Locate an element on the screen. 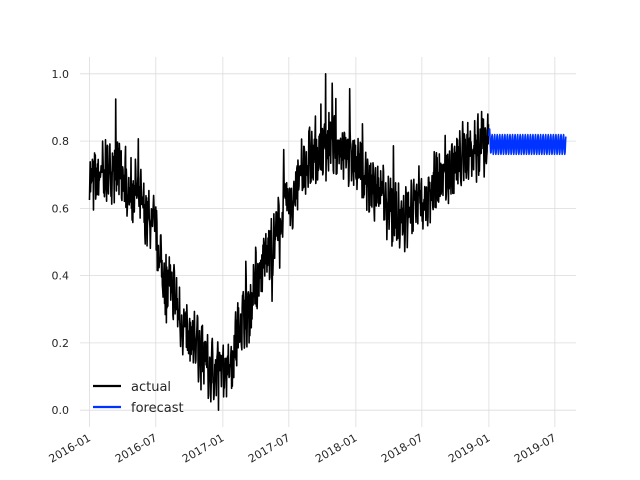  legend: actual forecast is located at coordinates (138, 398).